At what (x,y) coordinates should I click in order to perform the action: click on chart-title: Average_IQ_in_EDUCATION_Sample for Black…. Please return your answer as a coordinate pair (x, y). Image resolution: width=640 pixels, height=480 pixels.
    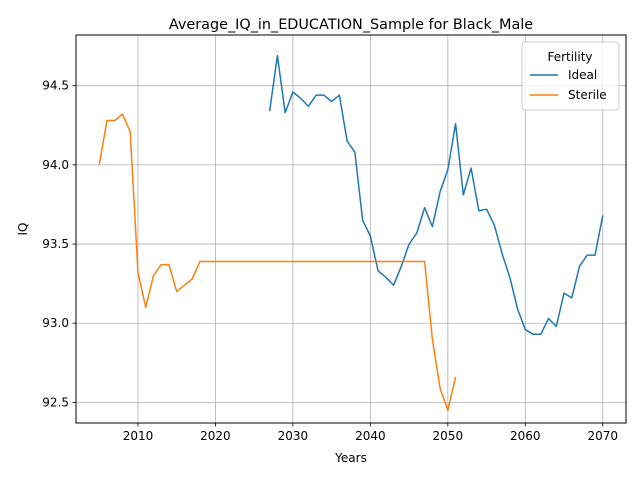
    Looking at the image, I should click on (351, 25).